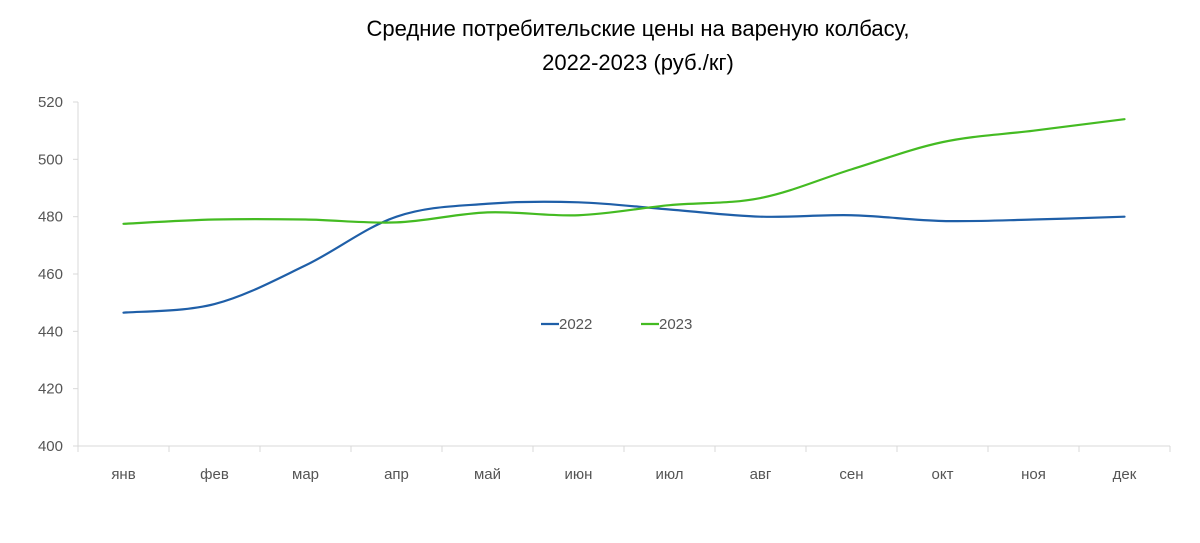  What do you see at coordinates (851, 474) in the screenshot?
I see `x-tick-label: сен` at bounding box center [851, 474].